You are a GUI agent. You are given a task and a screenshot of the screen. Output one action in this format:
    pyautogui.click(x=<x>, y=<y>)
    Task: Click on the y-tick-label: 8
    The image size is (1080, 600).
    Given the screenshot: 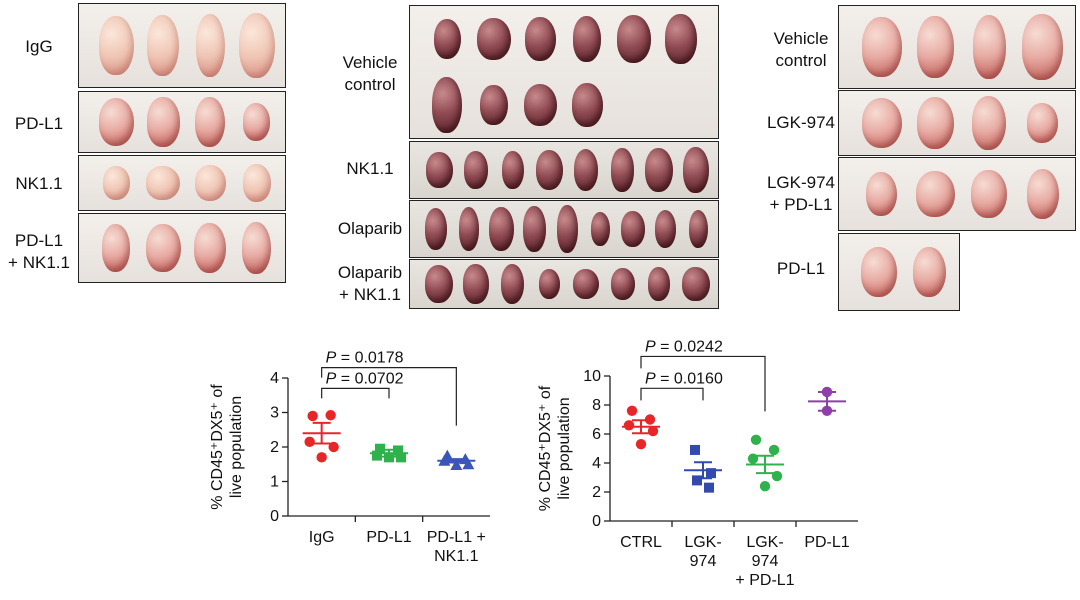 What is the action you would take?
    pyautogui.click(x=596, y=405)
    